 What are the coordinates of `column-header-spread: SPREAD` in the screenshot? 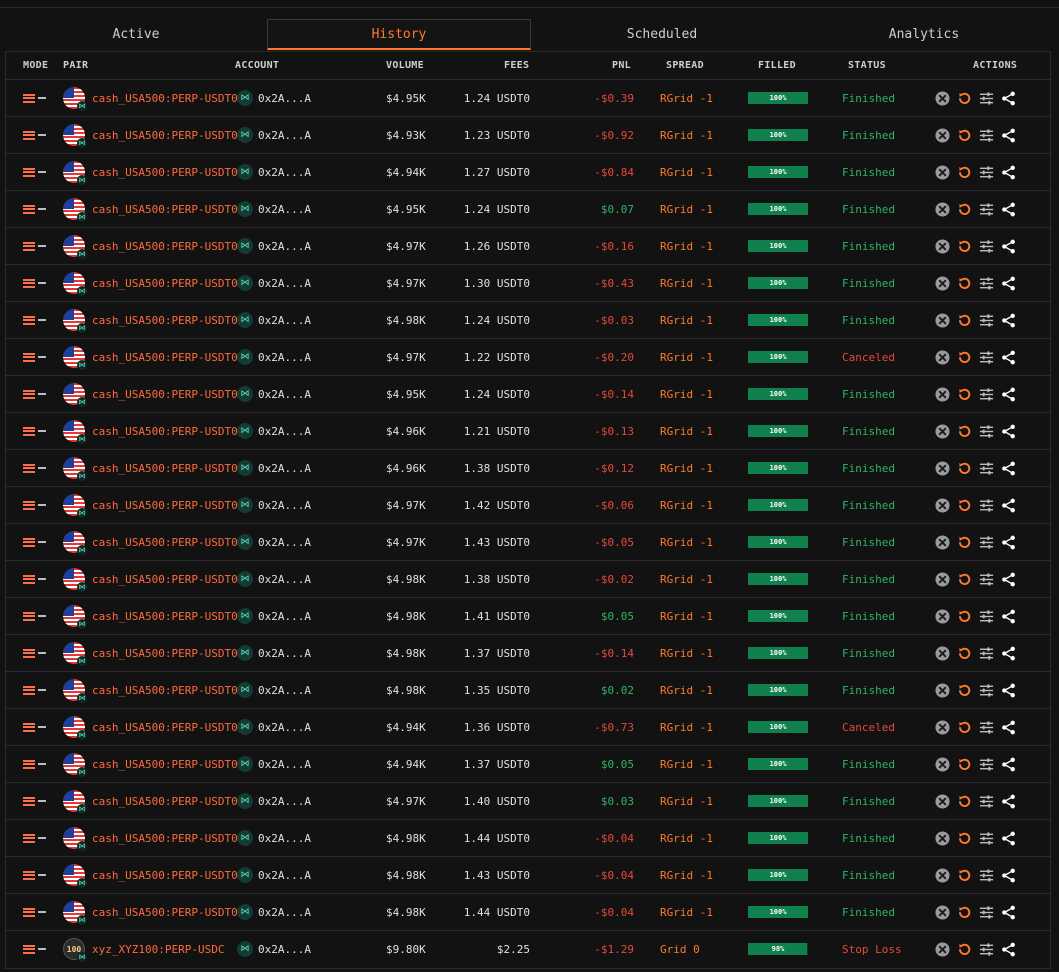 It's located at (685, 65).